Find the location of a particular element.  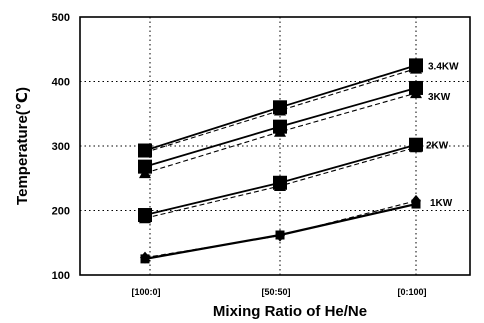

y-tick-labels: 100 200 300 400 500 is located at coordinates (61, 147).